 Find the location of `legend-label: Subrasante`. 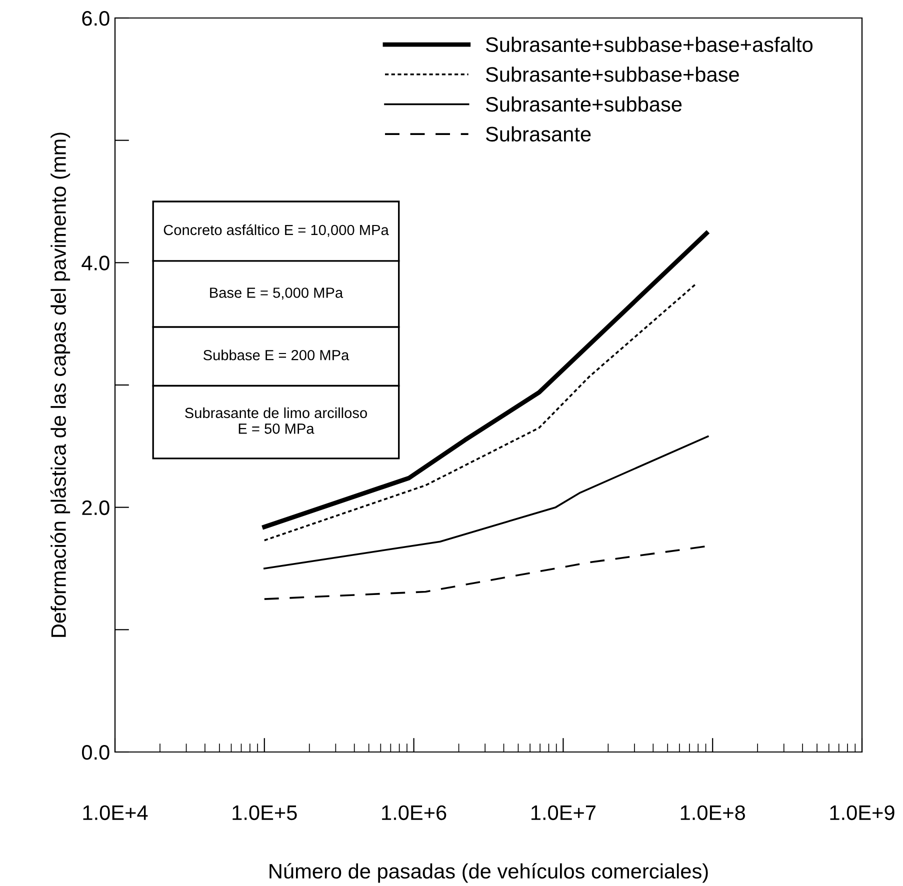

legend-label: Subrasante is located at coordinates (538, 134).